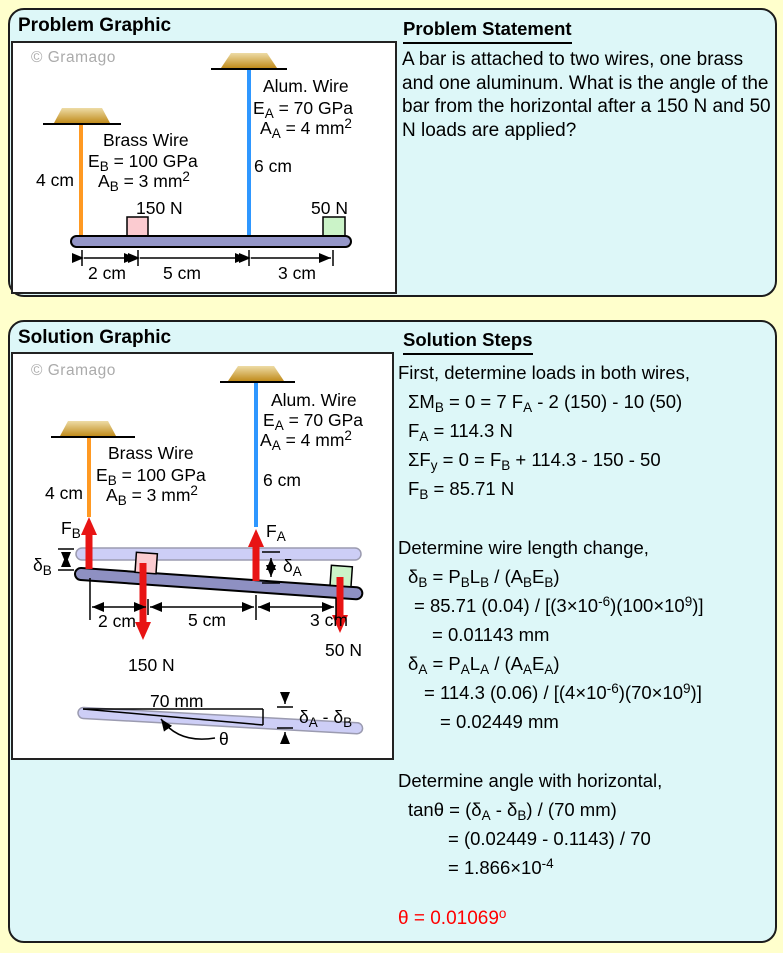 The height and width of the screenshot is (953, 783). I want to click on solution-steps-title: Solution Steps, so click(468, 342).